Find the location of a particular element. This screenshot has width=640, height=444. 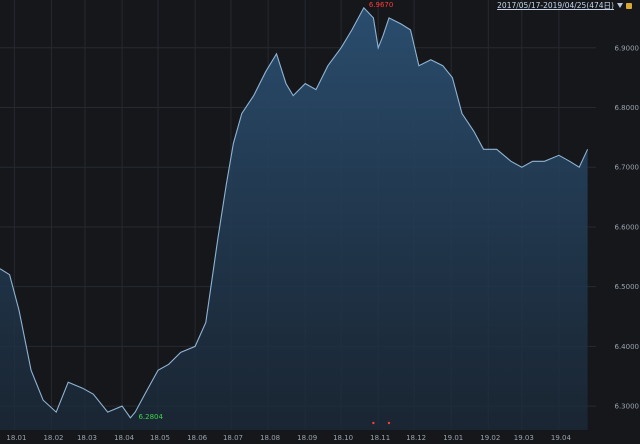

y-tick-label: 6.5000 is located at coordinates (627, 287).